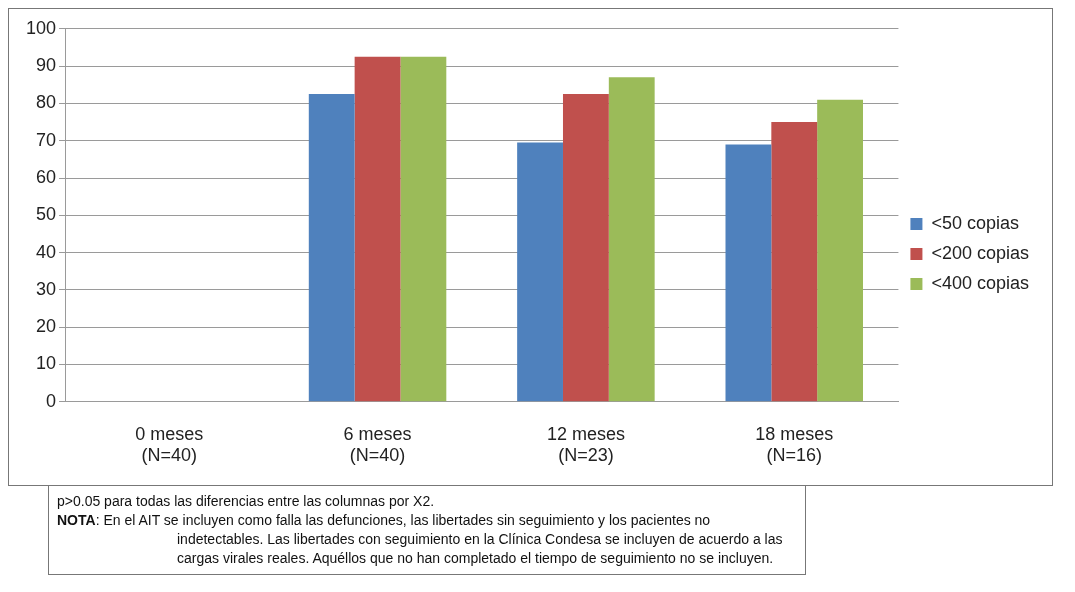 The width and height of the screenshot is (1075, 592). Describe the element at coordinates (46, 363) in the screenshot. I see `y-tick-label: 10` at that location.